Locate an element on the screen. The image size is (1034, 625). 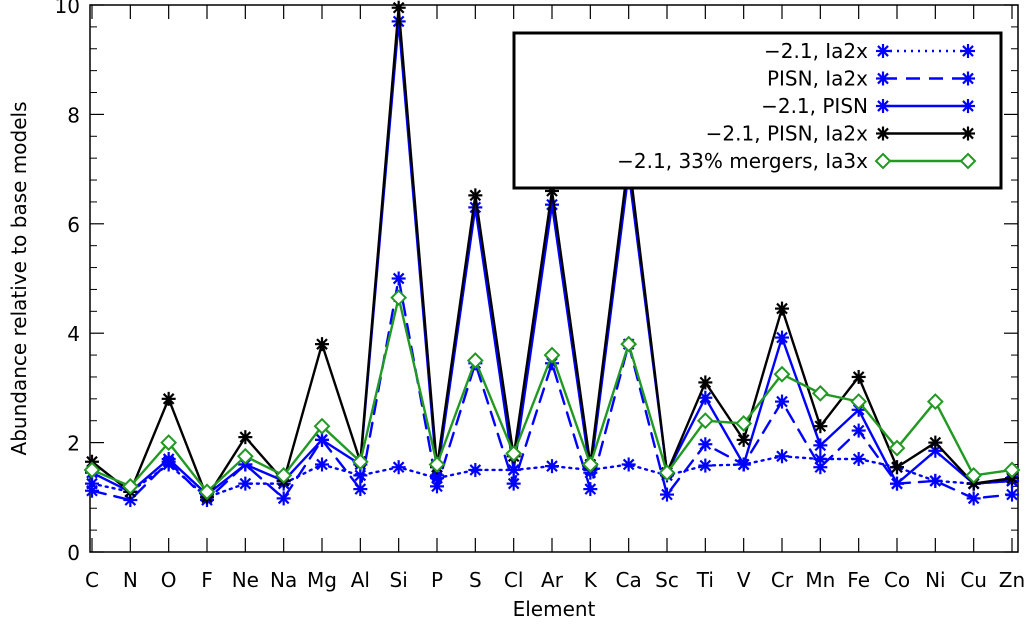
legend-label-1: −2.1, Ia2x is located at coordinates (816, 51).